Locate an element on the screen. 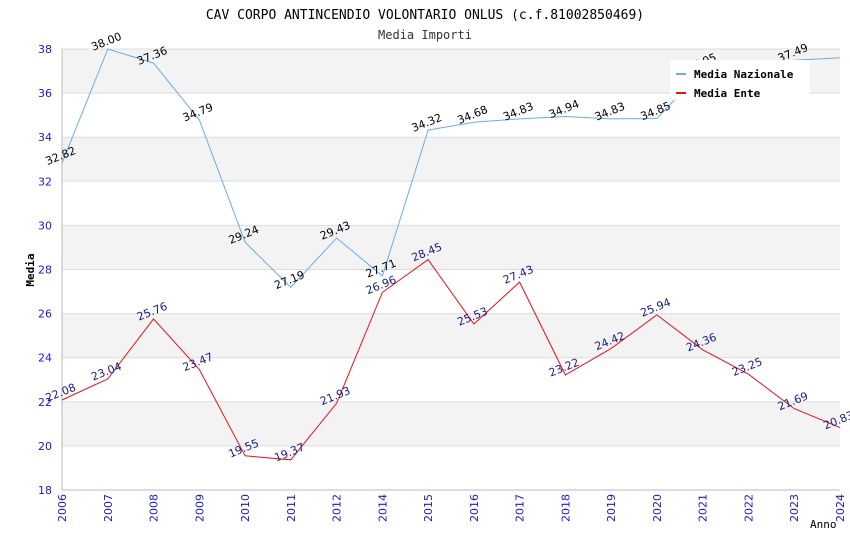  x-tick-label: 2011 is located at coordinates (291, 508).